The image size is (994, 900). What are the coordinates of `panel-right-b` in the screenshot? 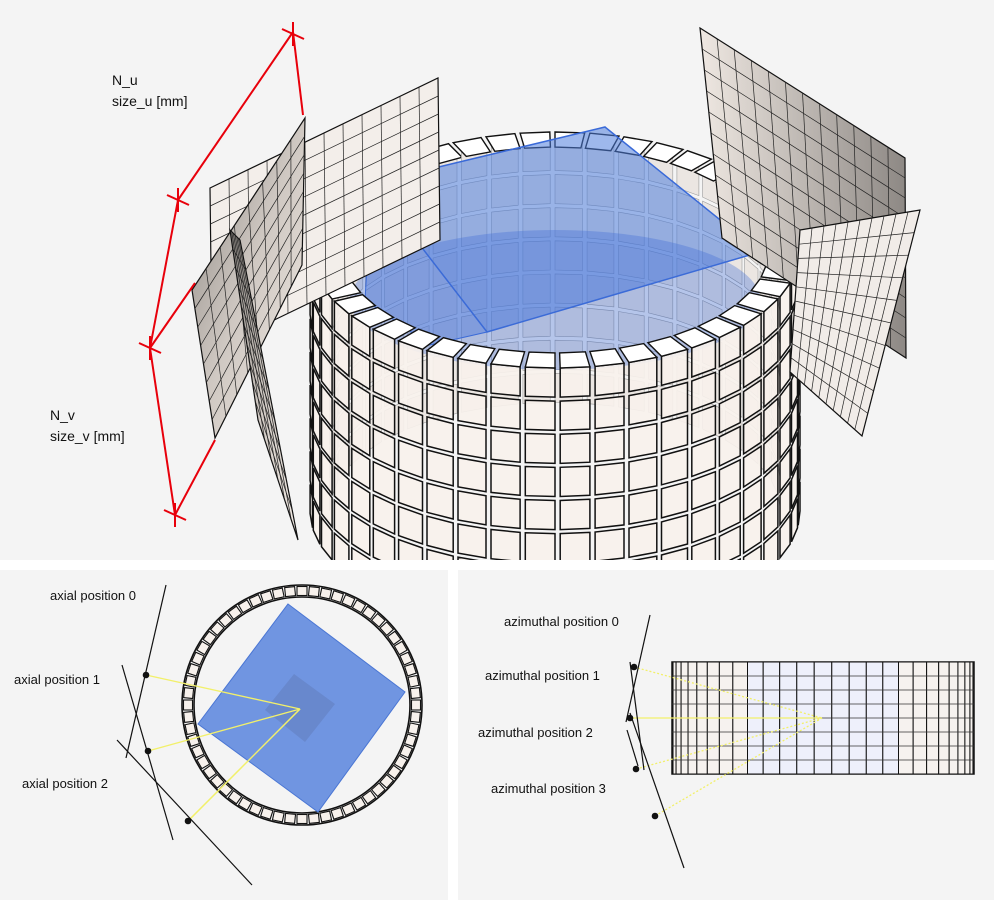 It's located at (855, 323).